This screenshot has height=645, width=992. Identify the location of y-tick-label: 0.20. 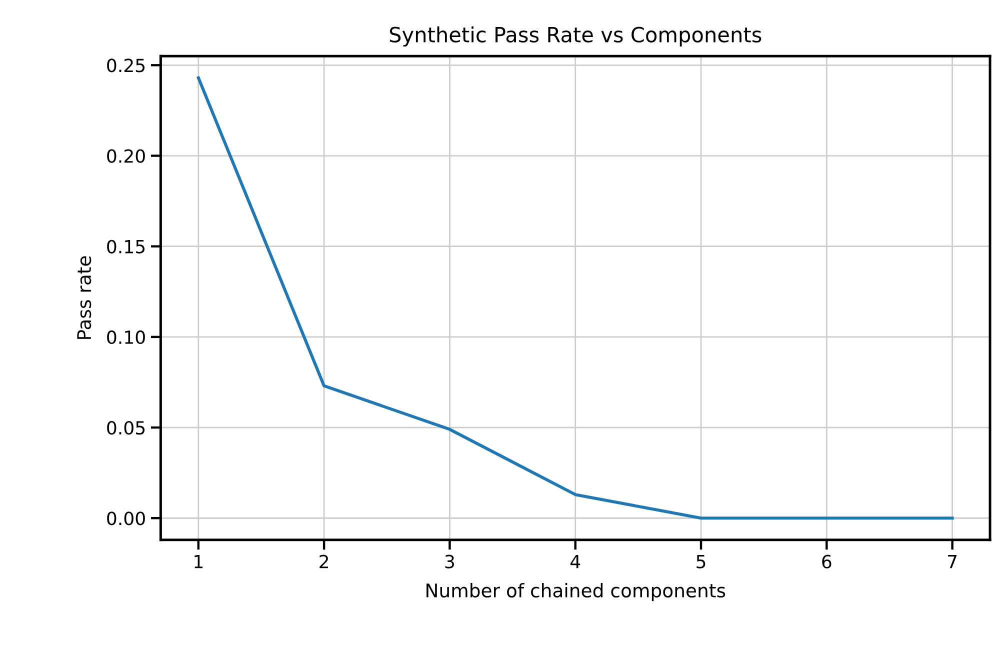
(126, 156).